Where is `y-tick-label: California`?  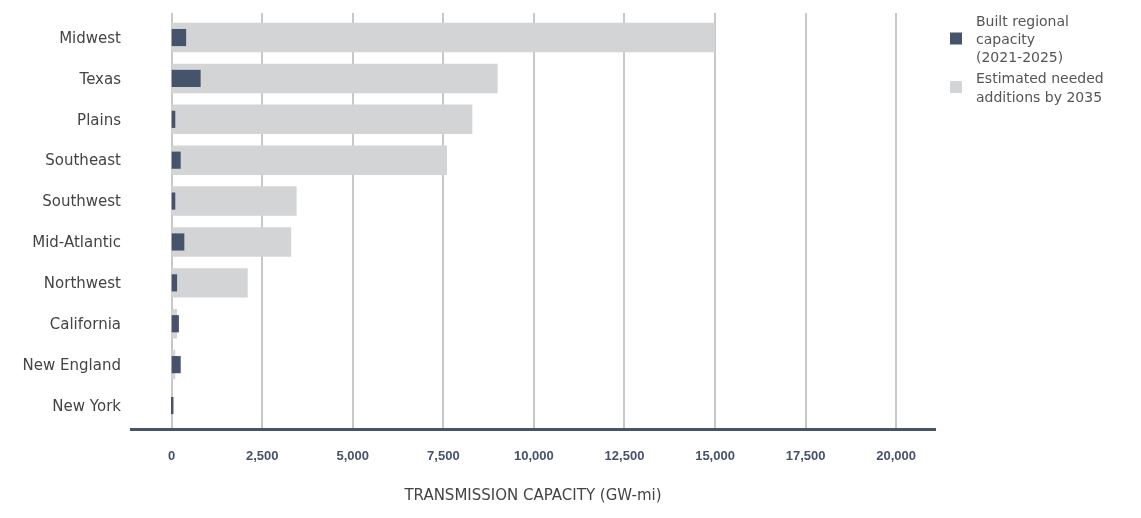
y-tick-label: California is located at coordinates (85, 323).